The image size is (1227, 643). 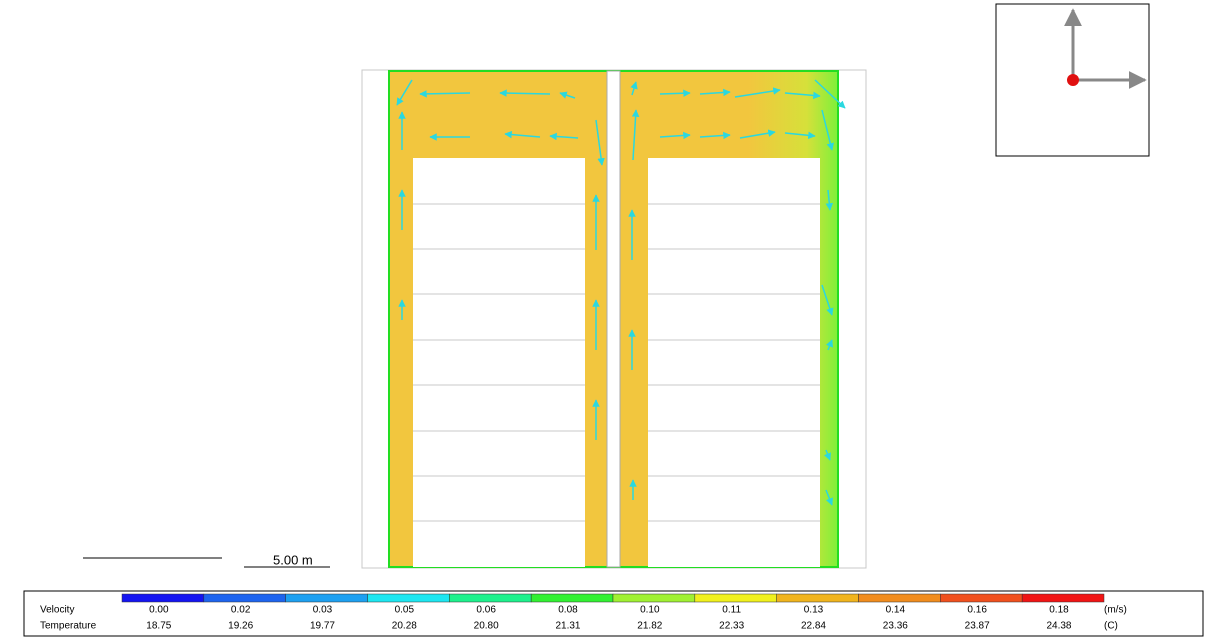 What do you see at coordinates (322, 626) in the screenshot?
I see `temperature-value: 19.77` at bounding box center [322, 626].